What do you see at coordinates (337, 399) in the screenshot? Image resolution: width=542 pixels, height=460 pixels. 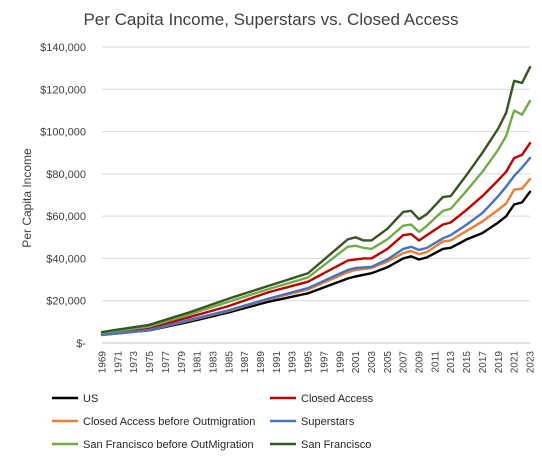 I see `legend-label-closed-access: Closed Access` at bounding box center [337, 399].